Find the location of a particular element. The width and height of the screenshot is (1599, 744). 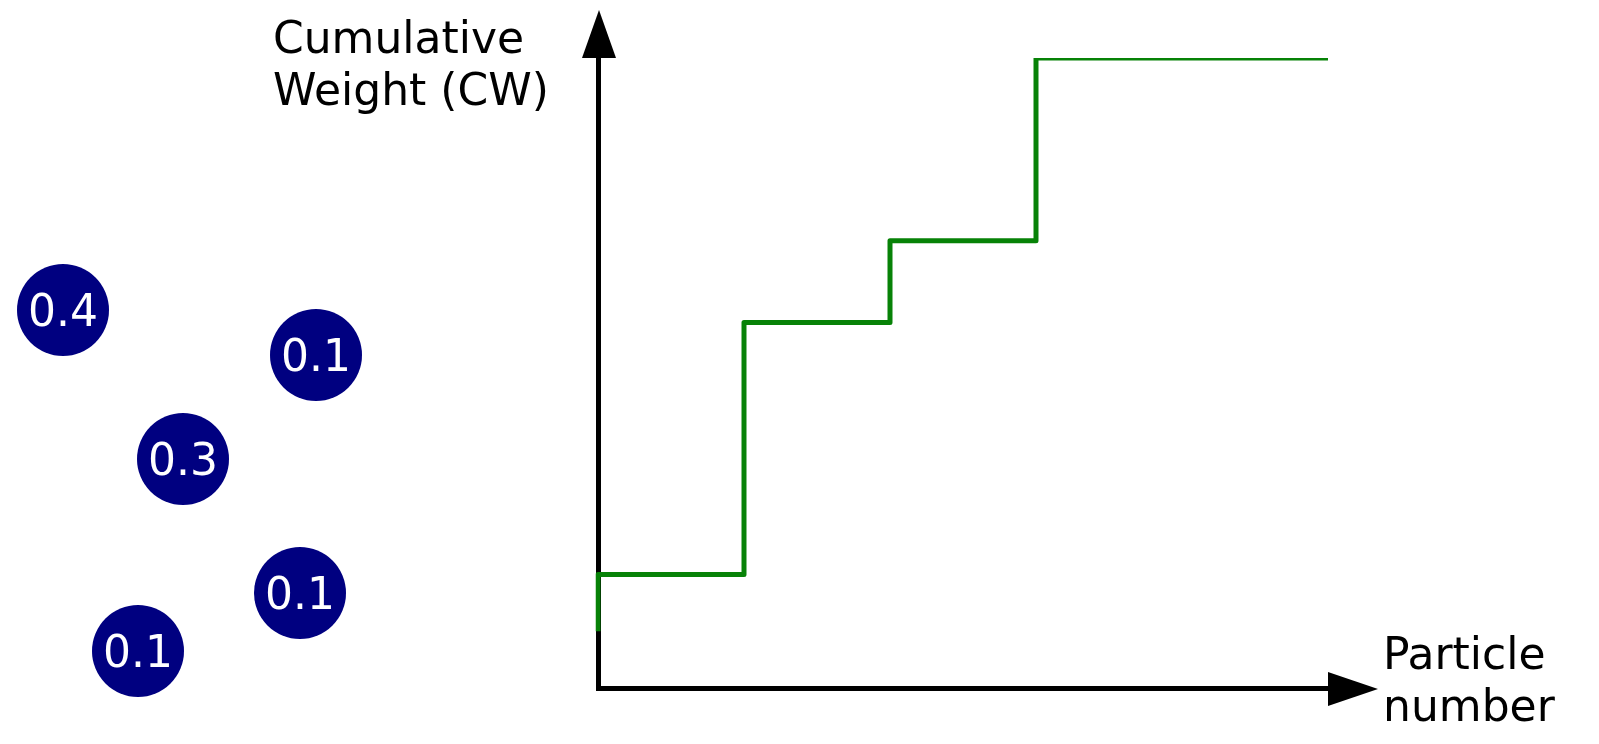

x-axis-title: Particle number is located at coordinates (1469, 680).